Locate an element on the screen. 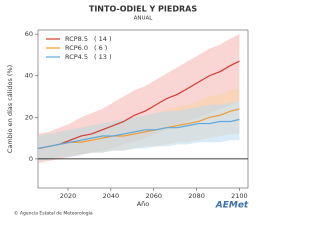  y-tick-label: 0 is located at coordinates (31, 159).